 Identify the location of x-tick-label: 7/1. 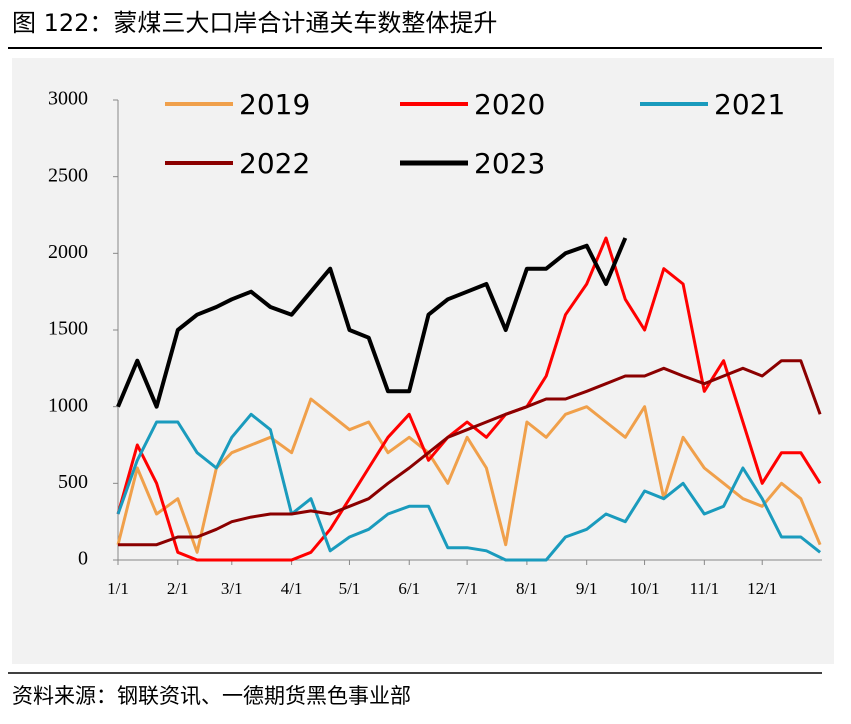
(467, 588).